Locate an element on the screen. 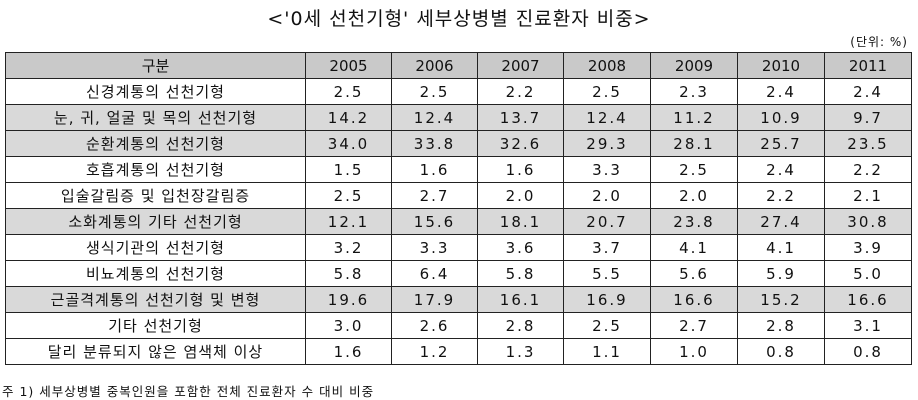 This screenshot has width=918, height=400. header-year: 2011 is located at coordinates (868, 65).